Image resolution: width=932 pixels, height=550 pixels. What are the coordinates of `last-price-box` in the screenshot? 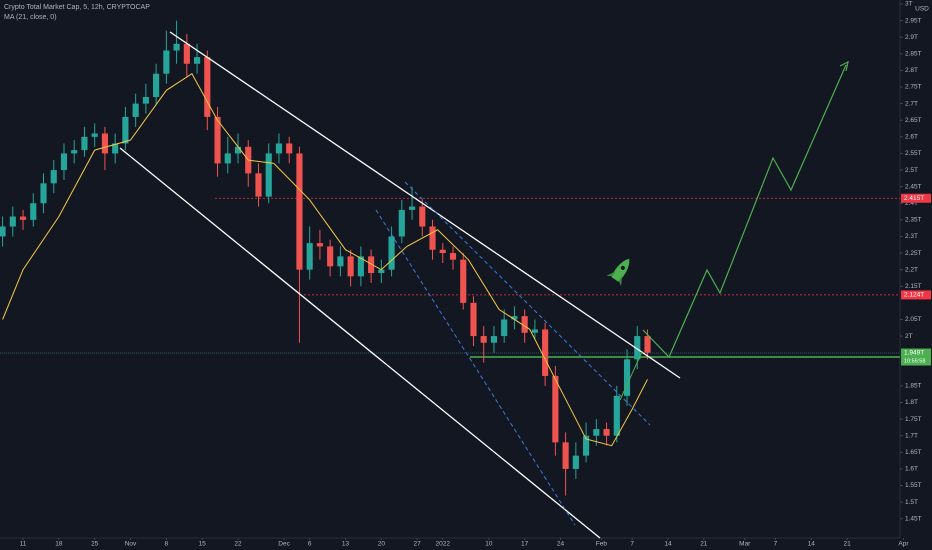 It's located at (916, 357).